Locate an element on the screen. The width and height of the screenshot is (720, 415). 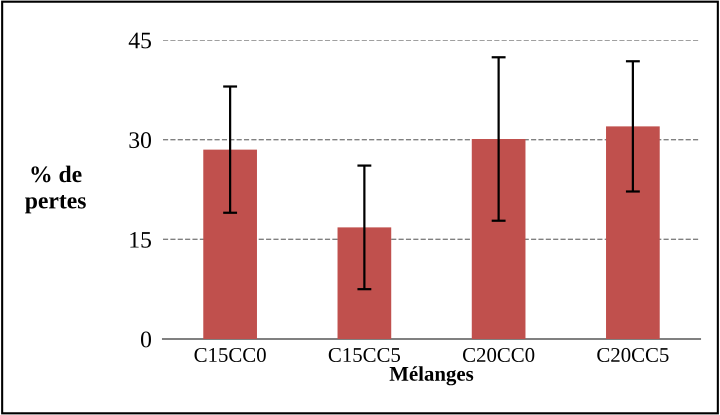
x-axis-title: Mélanges is located at coordinates (432, 376).